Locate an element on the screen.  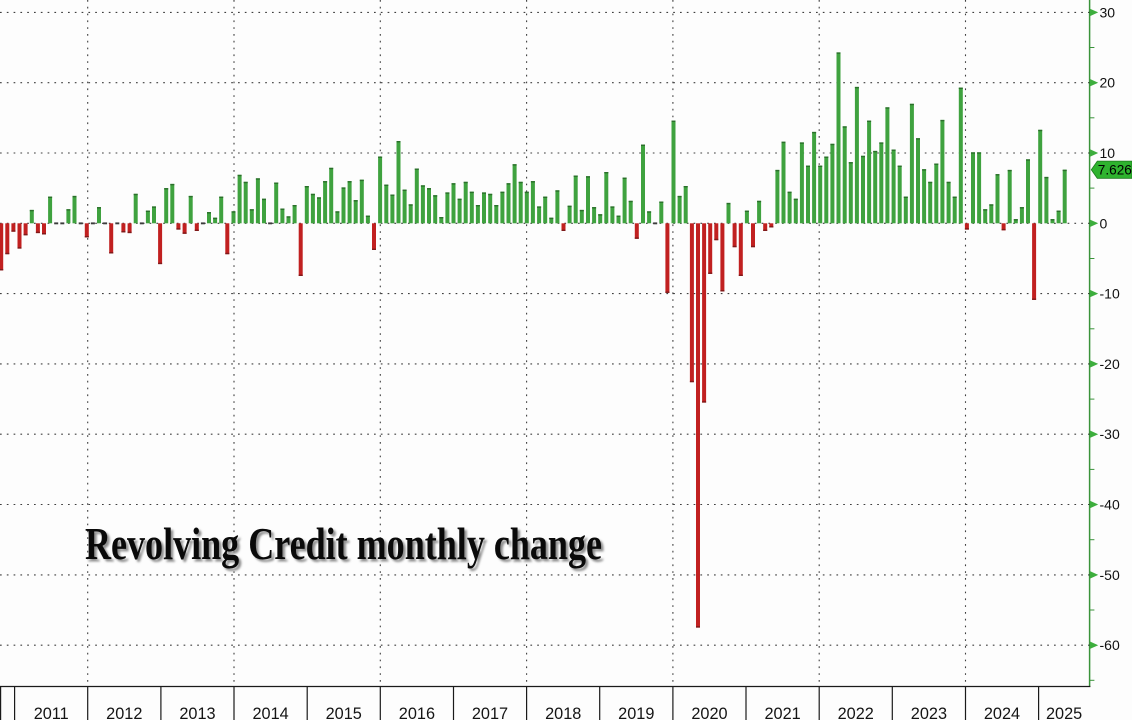
svg-text: -20 is located at coordinates (1110, 364).